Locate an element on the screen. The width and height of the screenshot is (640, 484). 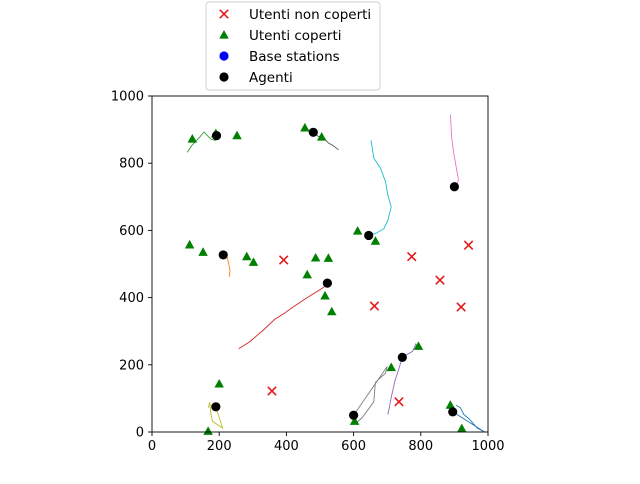
series-0-point-5-stroke-b is located at coordinates (374, 306).